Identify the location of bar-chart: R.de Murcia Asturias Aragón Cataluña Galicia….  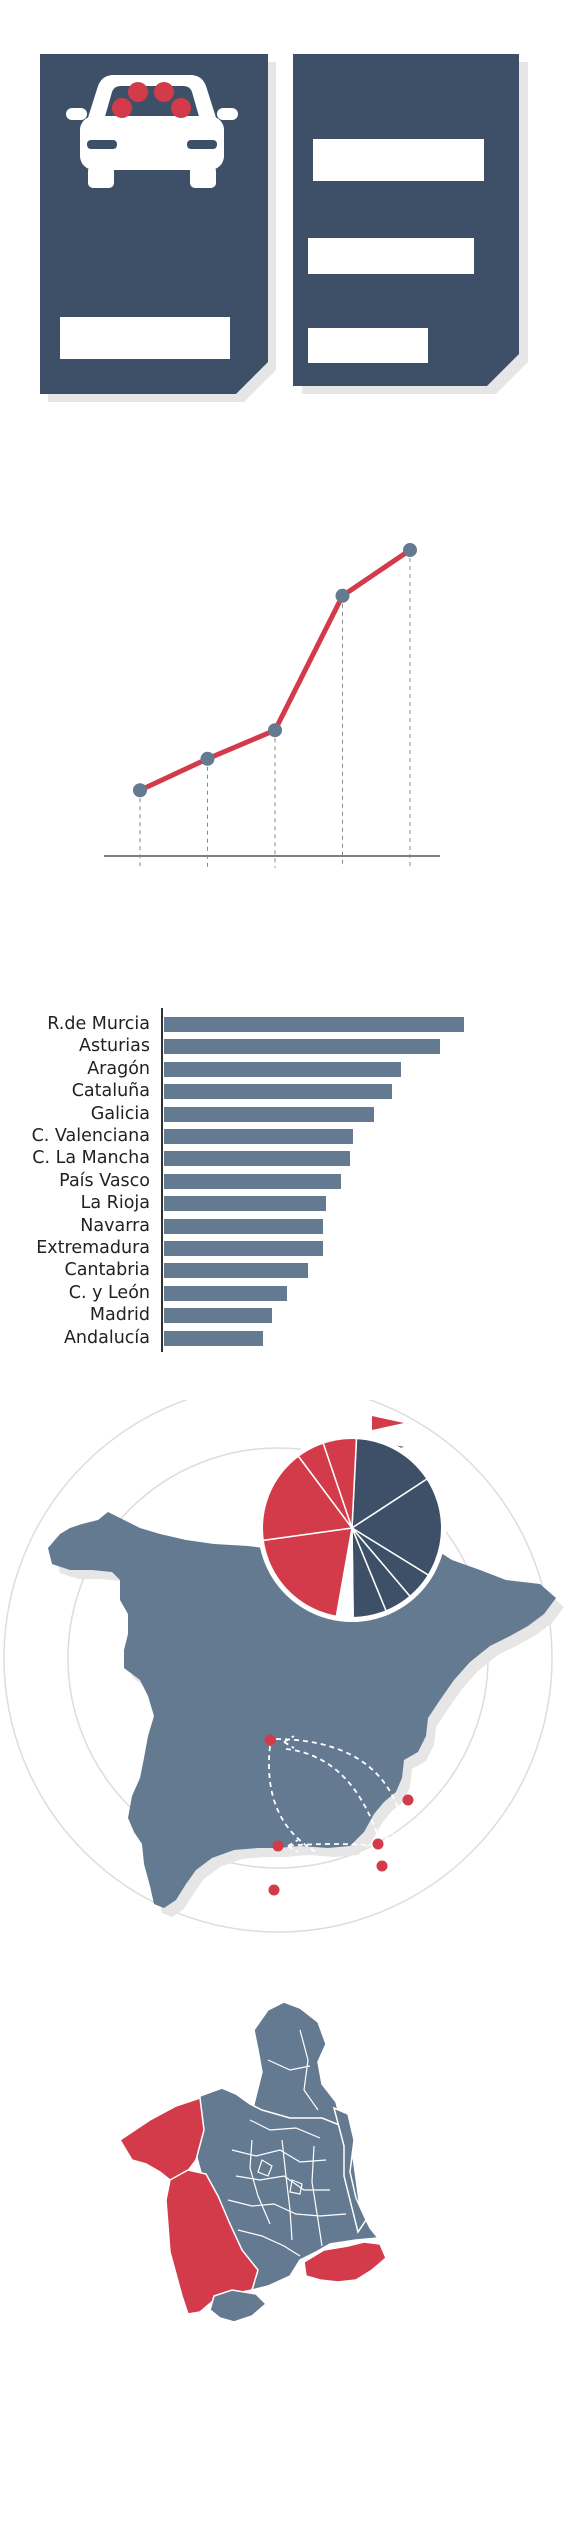
(288, 1185).